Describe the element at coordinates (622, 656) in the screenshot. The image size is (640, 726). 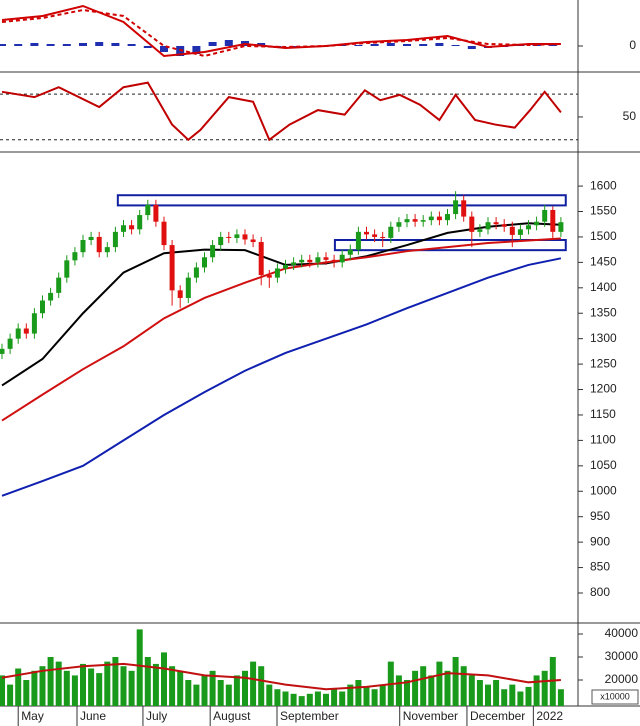
I see `y-tick-label: 30000` at that location.